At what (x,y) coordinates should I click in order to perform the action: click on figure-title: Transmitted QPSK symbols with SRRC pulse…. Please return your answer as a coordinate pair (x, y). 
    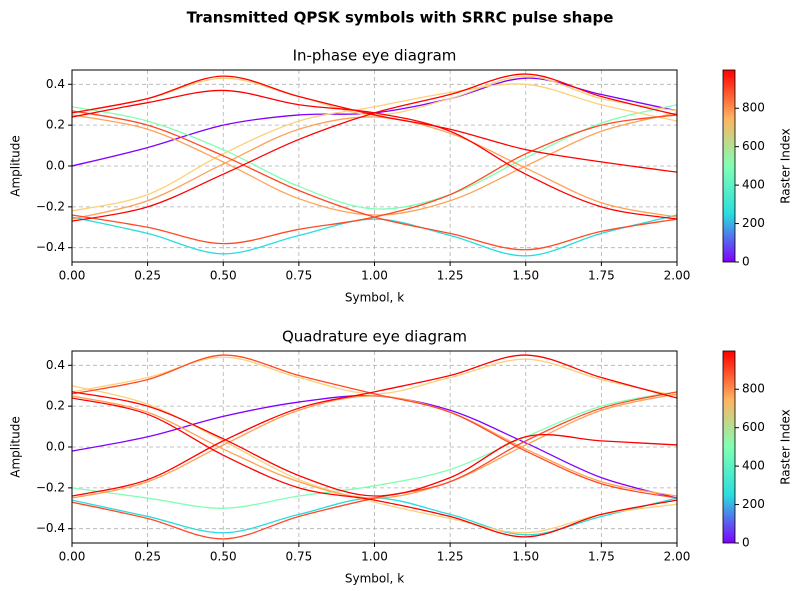
    Looking at the image, I should click on (400, 18).